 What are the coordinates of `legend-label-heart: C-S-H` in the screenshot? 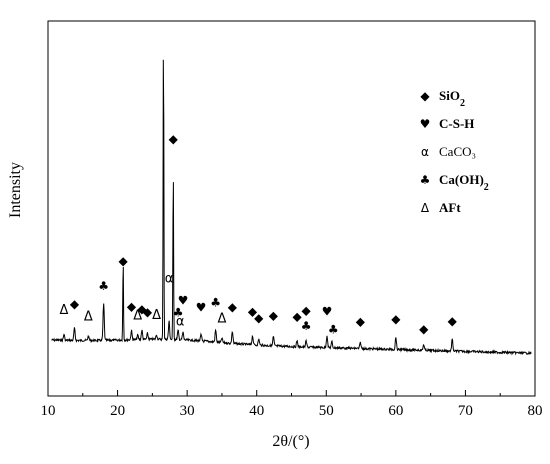 It's located at (456, 123).